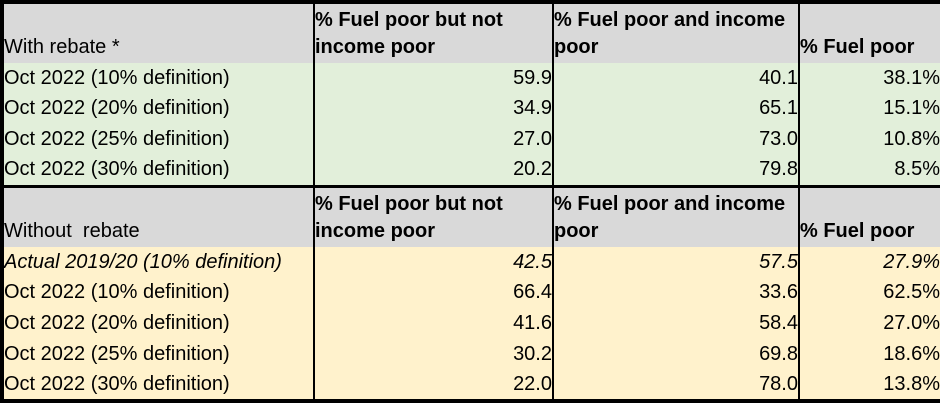 The image size is (940, 403). Describe the element at coordinates (675, 109) in the screenshot. I see `value-cell: 65.1` at that location.